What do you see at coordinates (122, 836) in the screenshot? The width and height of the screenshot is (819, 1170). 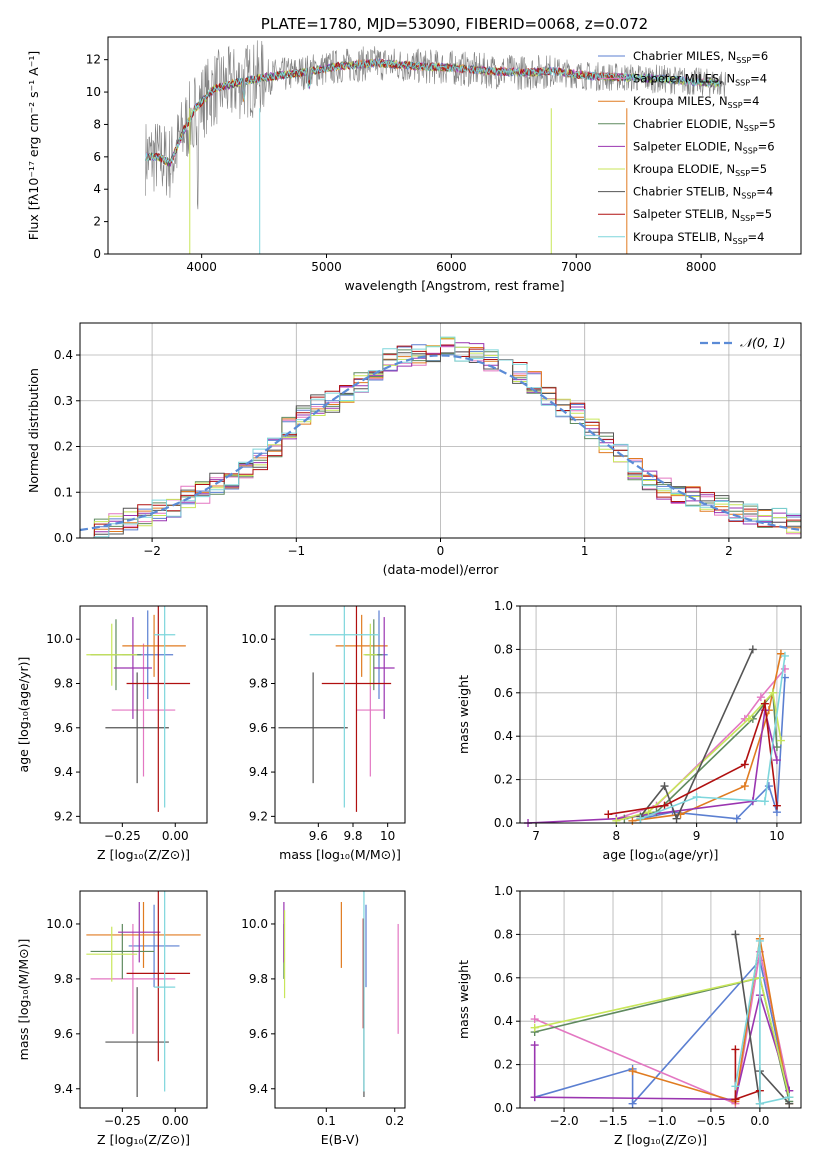 I see `x-tick-label: −0.25` at bounding box center [122, 836].